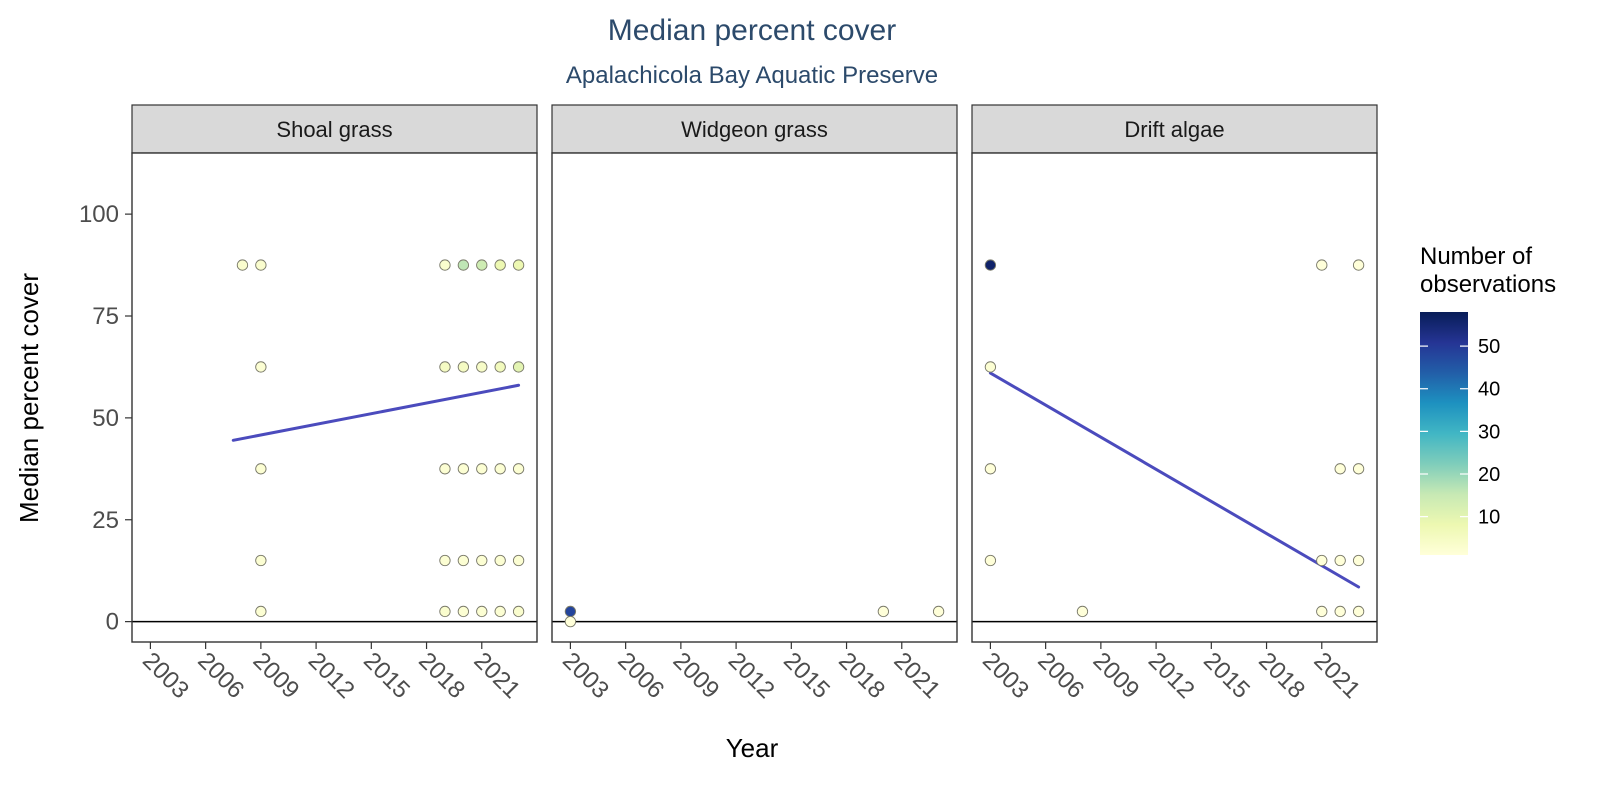 This screenshot has height=800, width=1600. What do you see at coordinates (105, 418) in the screenshot?
I see `y-tick-label: 50` at bounding box center [105, 418].